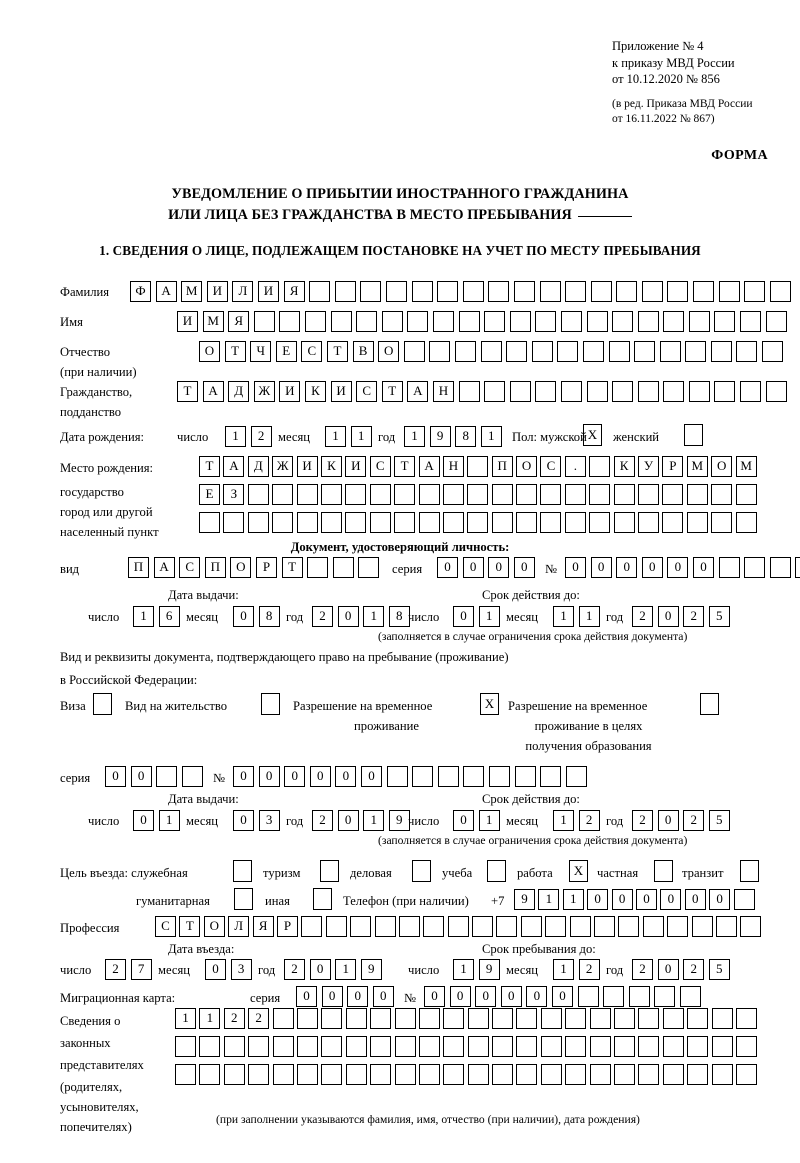  Describe the element at coordinates (749, 871) in the screenshot. I see `purpose-transit-checkbox` at that location.